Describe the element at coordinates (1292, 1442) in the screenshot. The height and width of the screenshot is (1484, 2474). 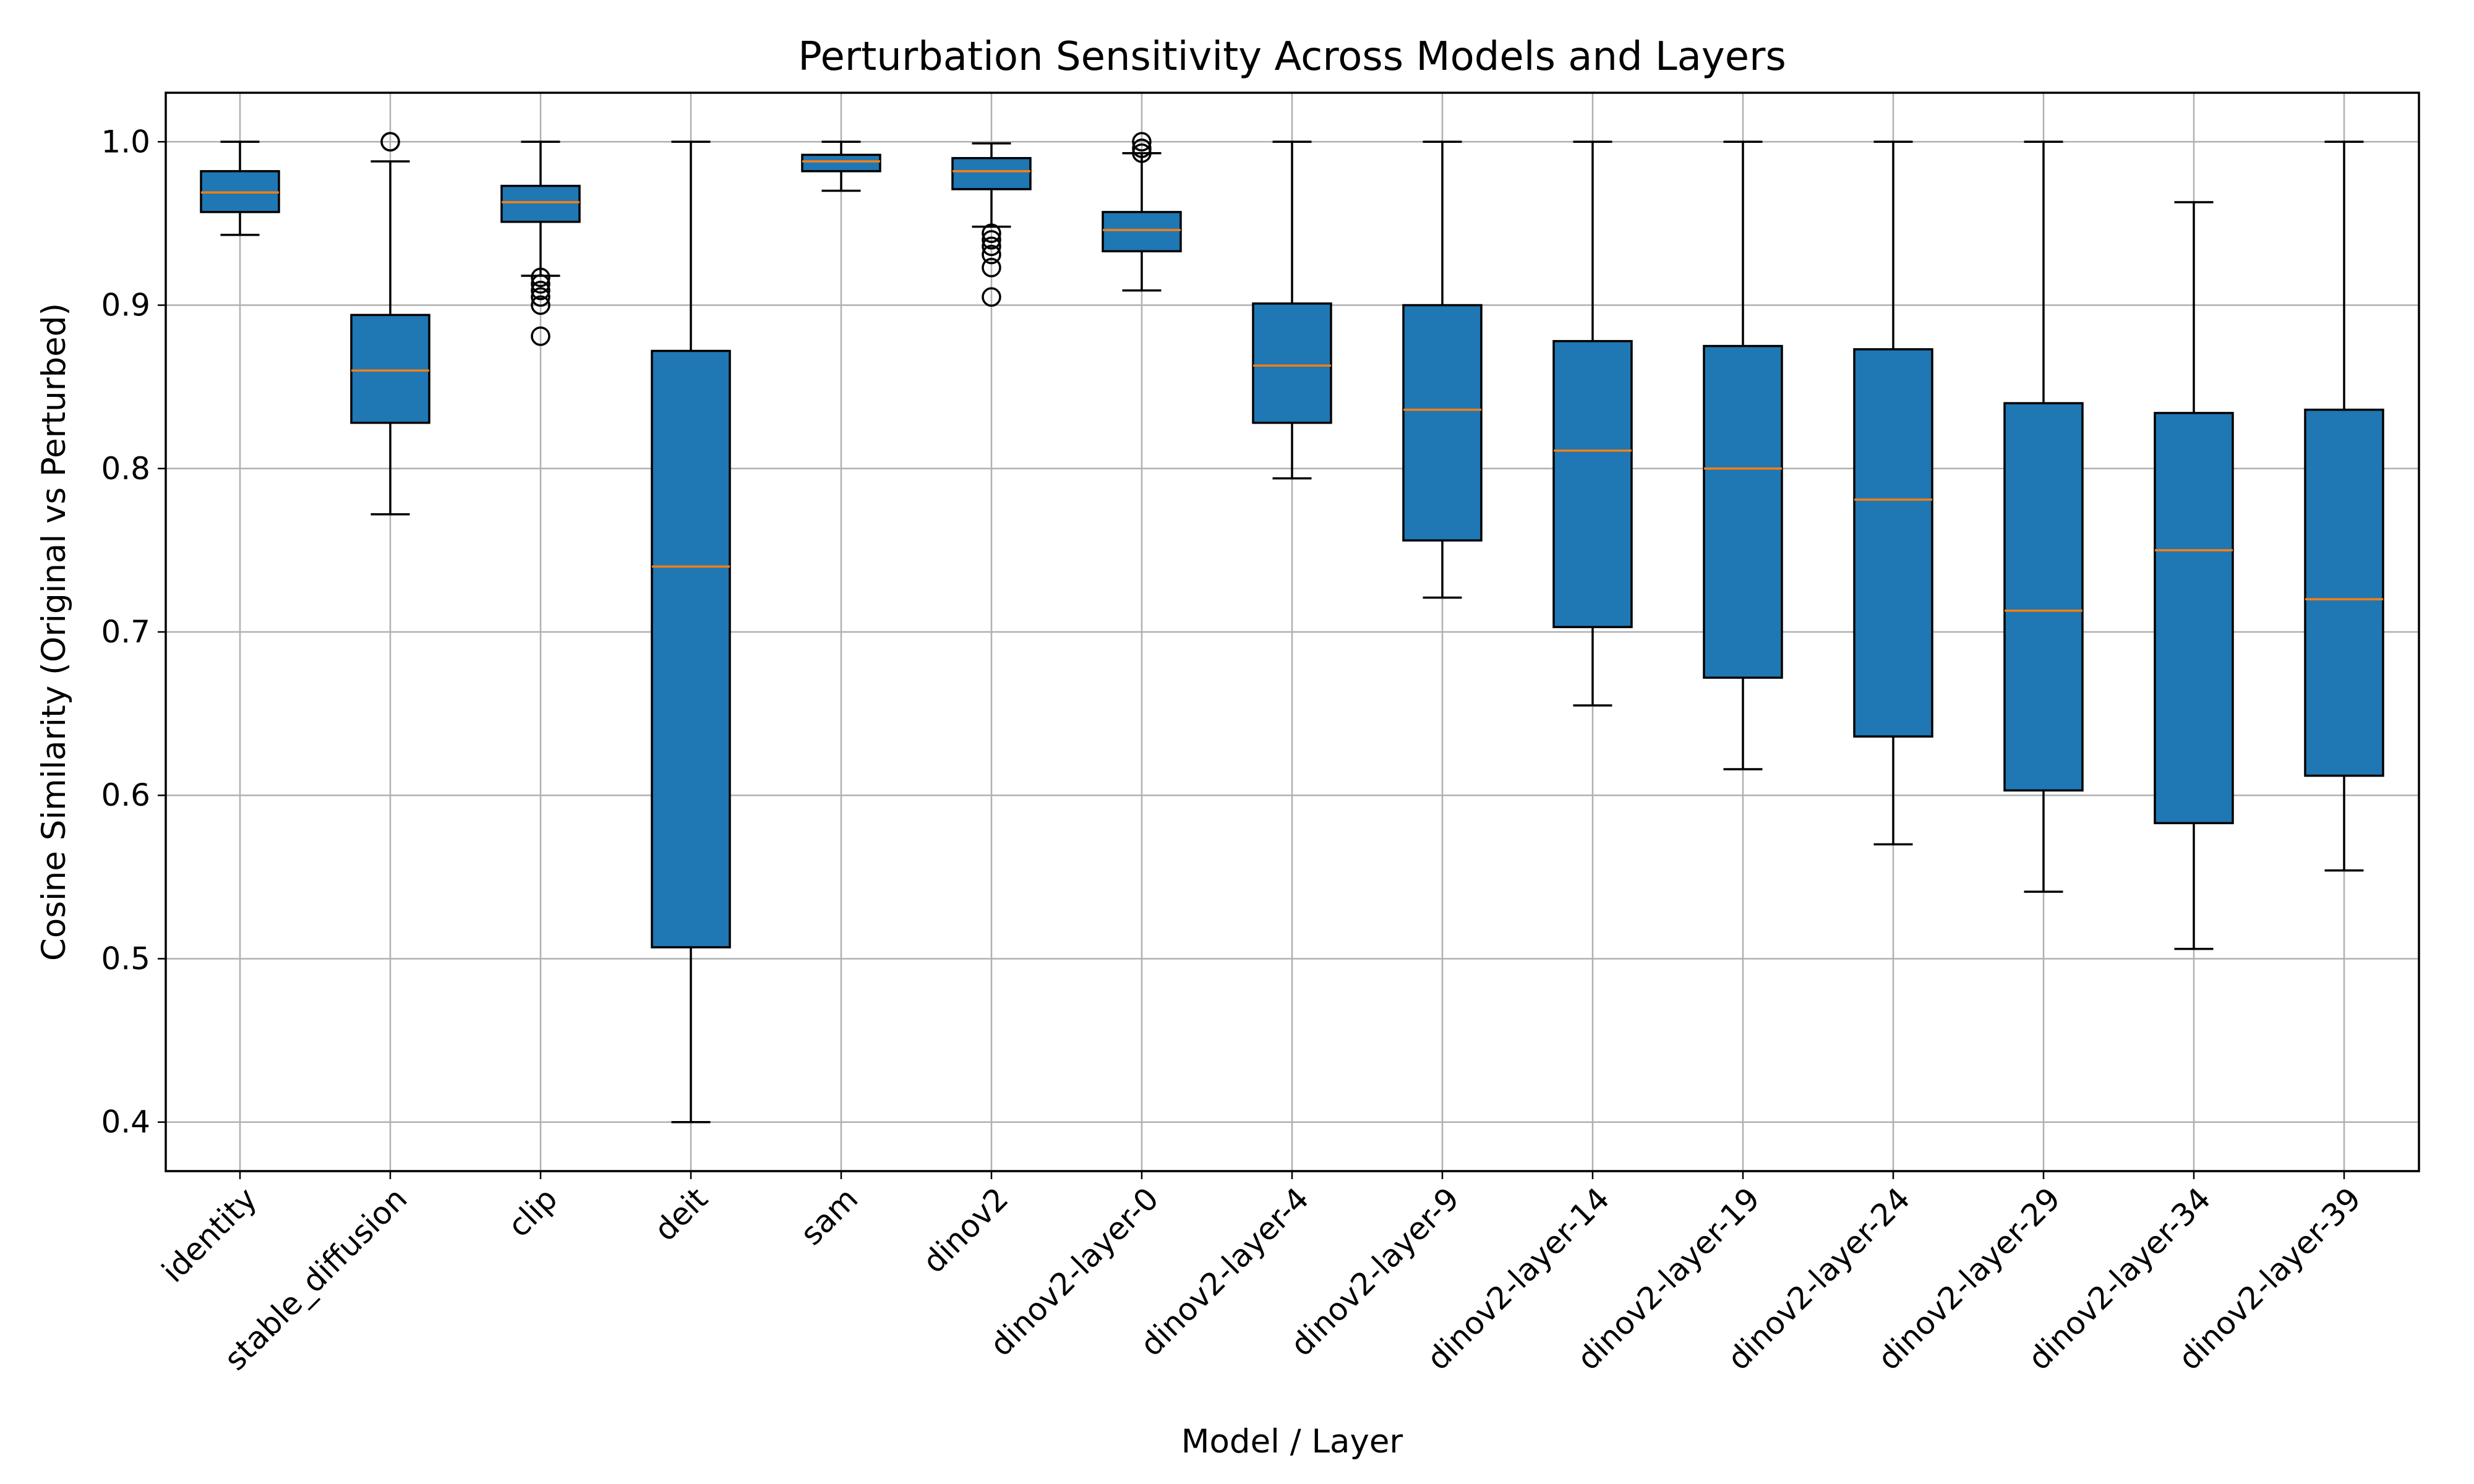
I see `x-axis-label: Model / Layer` at that location.